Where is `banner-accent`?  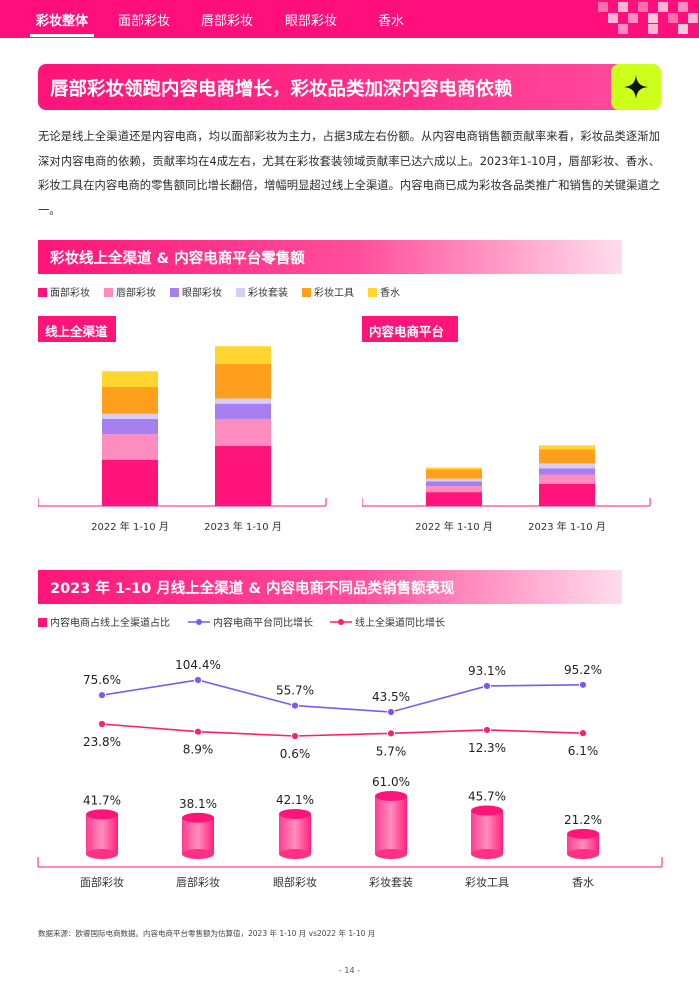
banner-accent is located at coordinates (636, 87).